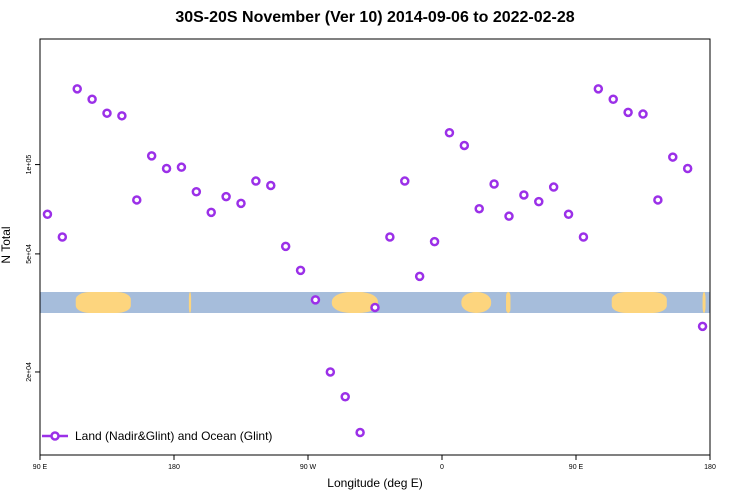  I want to click on legend-marker, so click(55, 436).